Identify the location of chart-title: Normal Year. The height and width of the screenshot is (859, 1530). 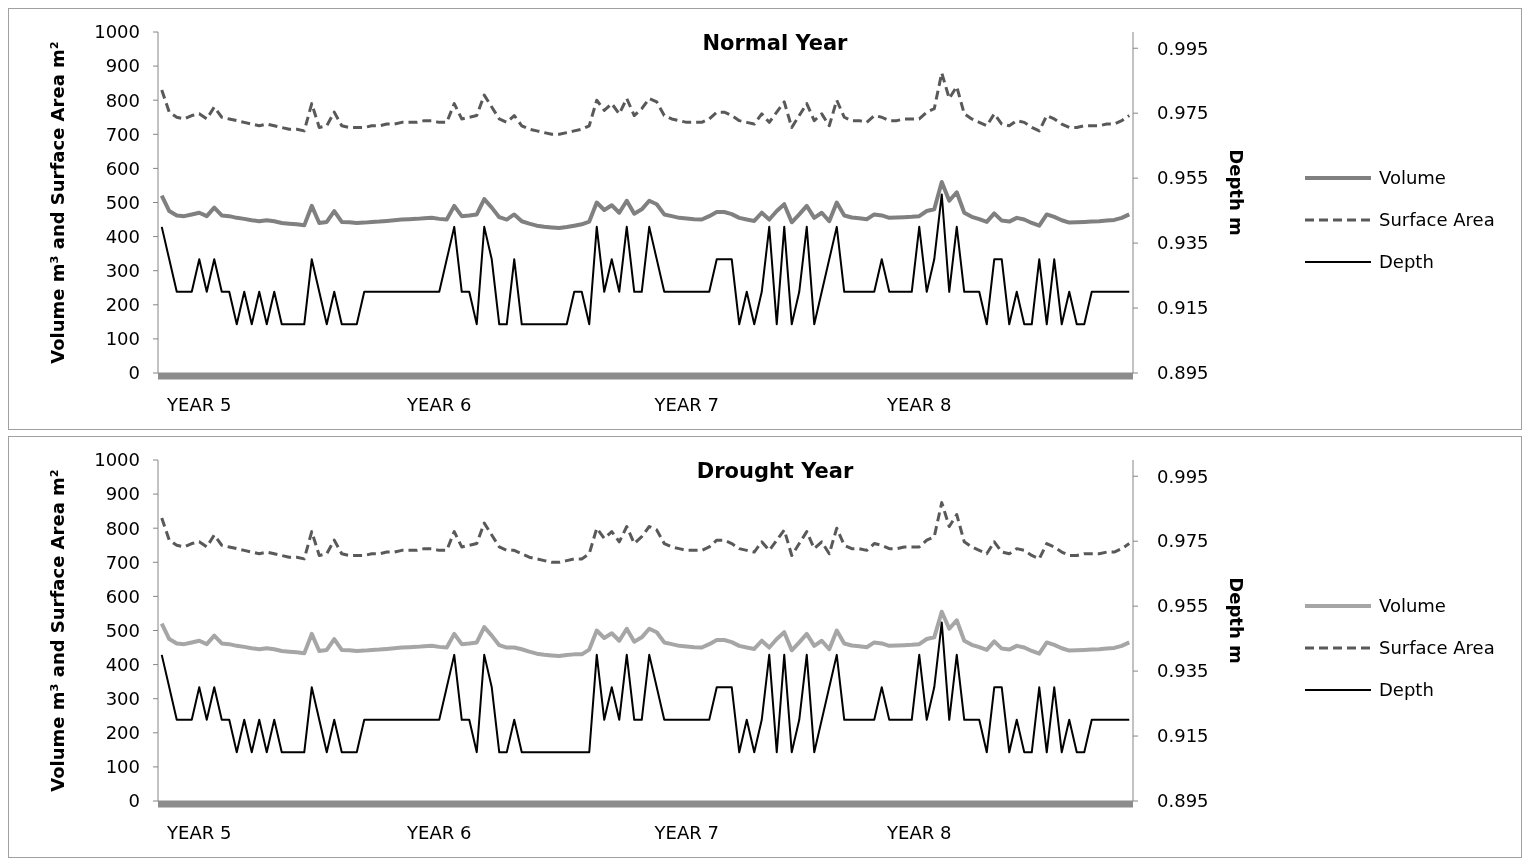
(775, 43).